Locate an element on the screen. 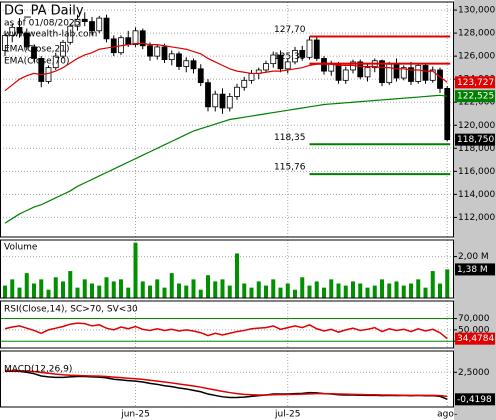 The height and width of the screenshot is (420, 496). level-label: 118,35 is located at coordinates (290, 138).